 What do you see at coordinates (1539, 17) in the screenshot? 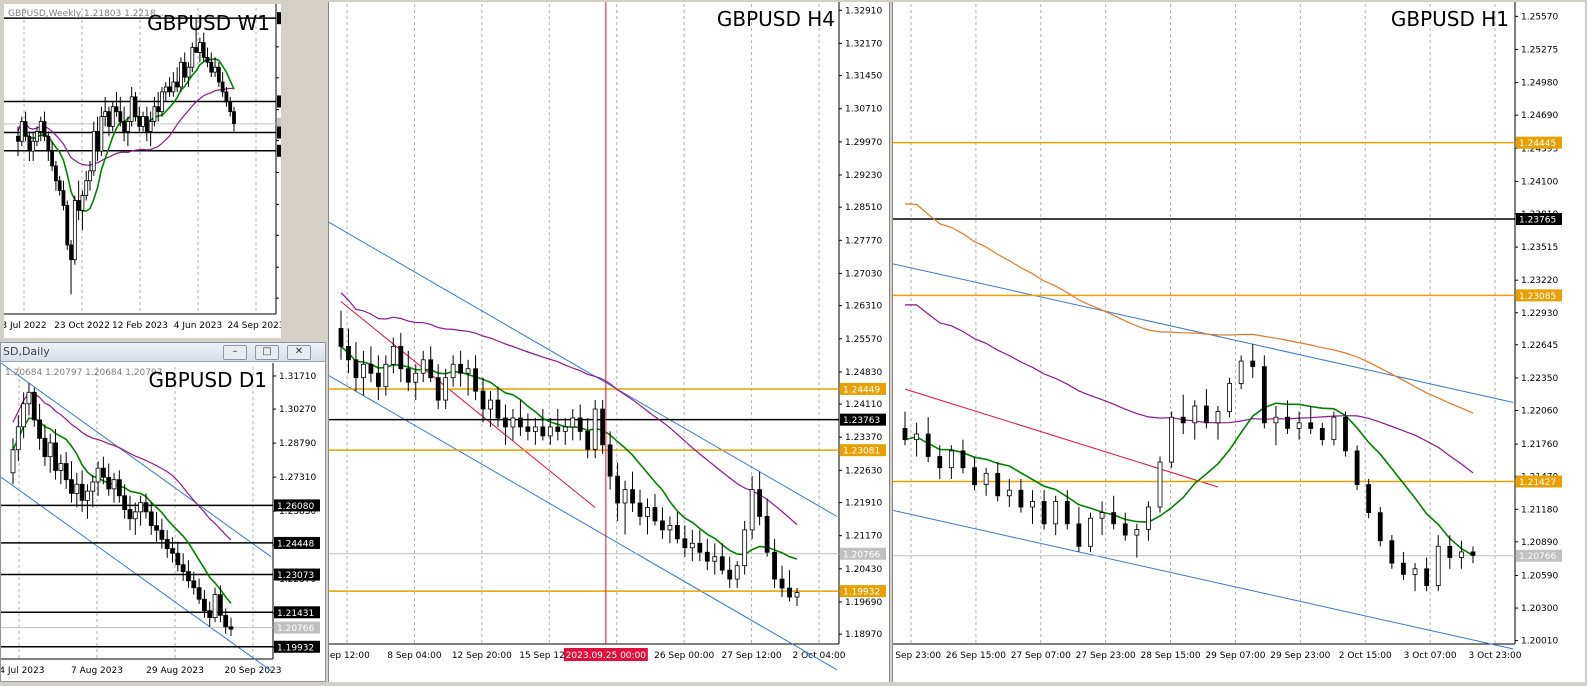
I see `y-tick-label: 1.25570` at bounding box center [1539, 17].